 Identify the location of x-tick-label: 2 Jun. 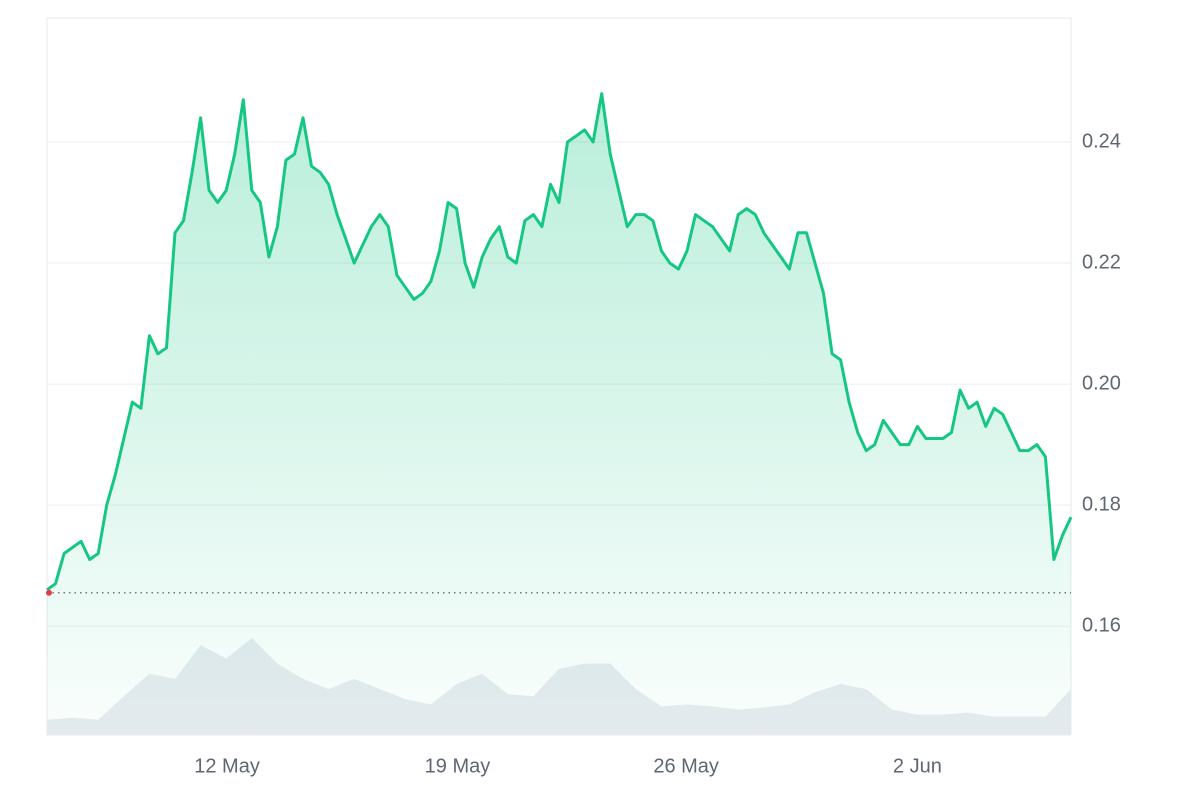
(917, 766).